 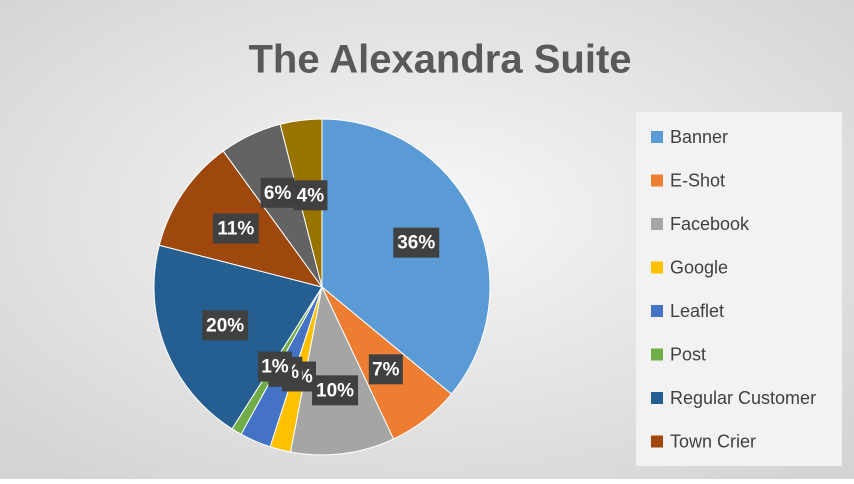 I want to click on legend-label: Google, so click(x=699, y=267).